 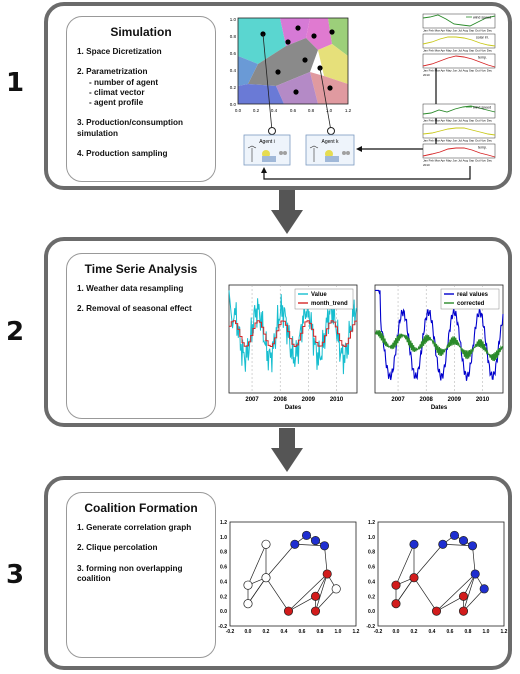 I want to click on x-tick-label: 0.6, so click(x=302, y=632).